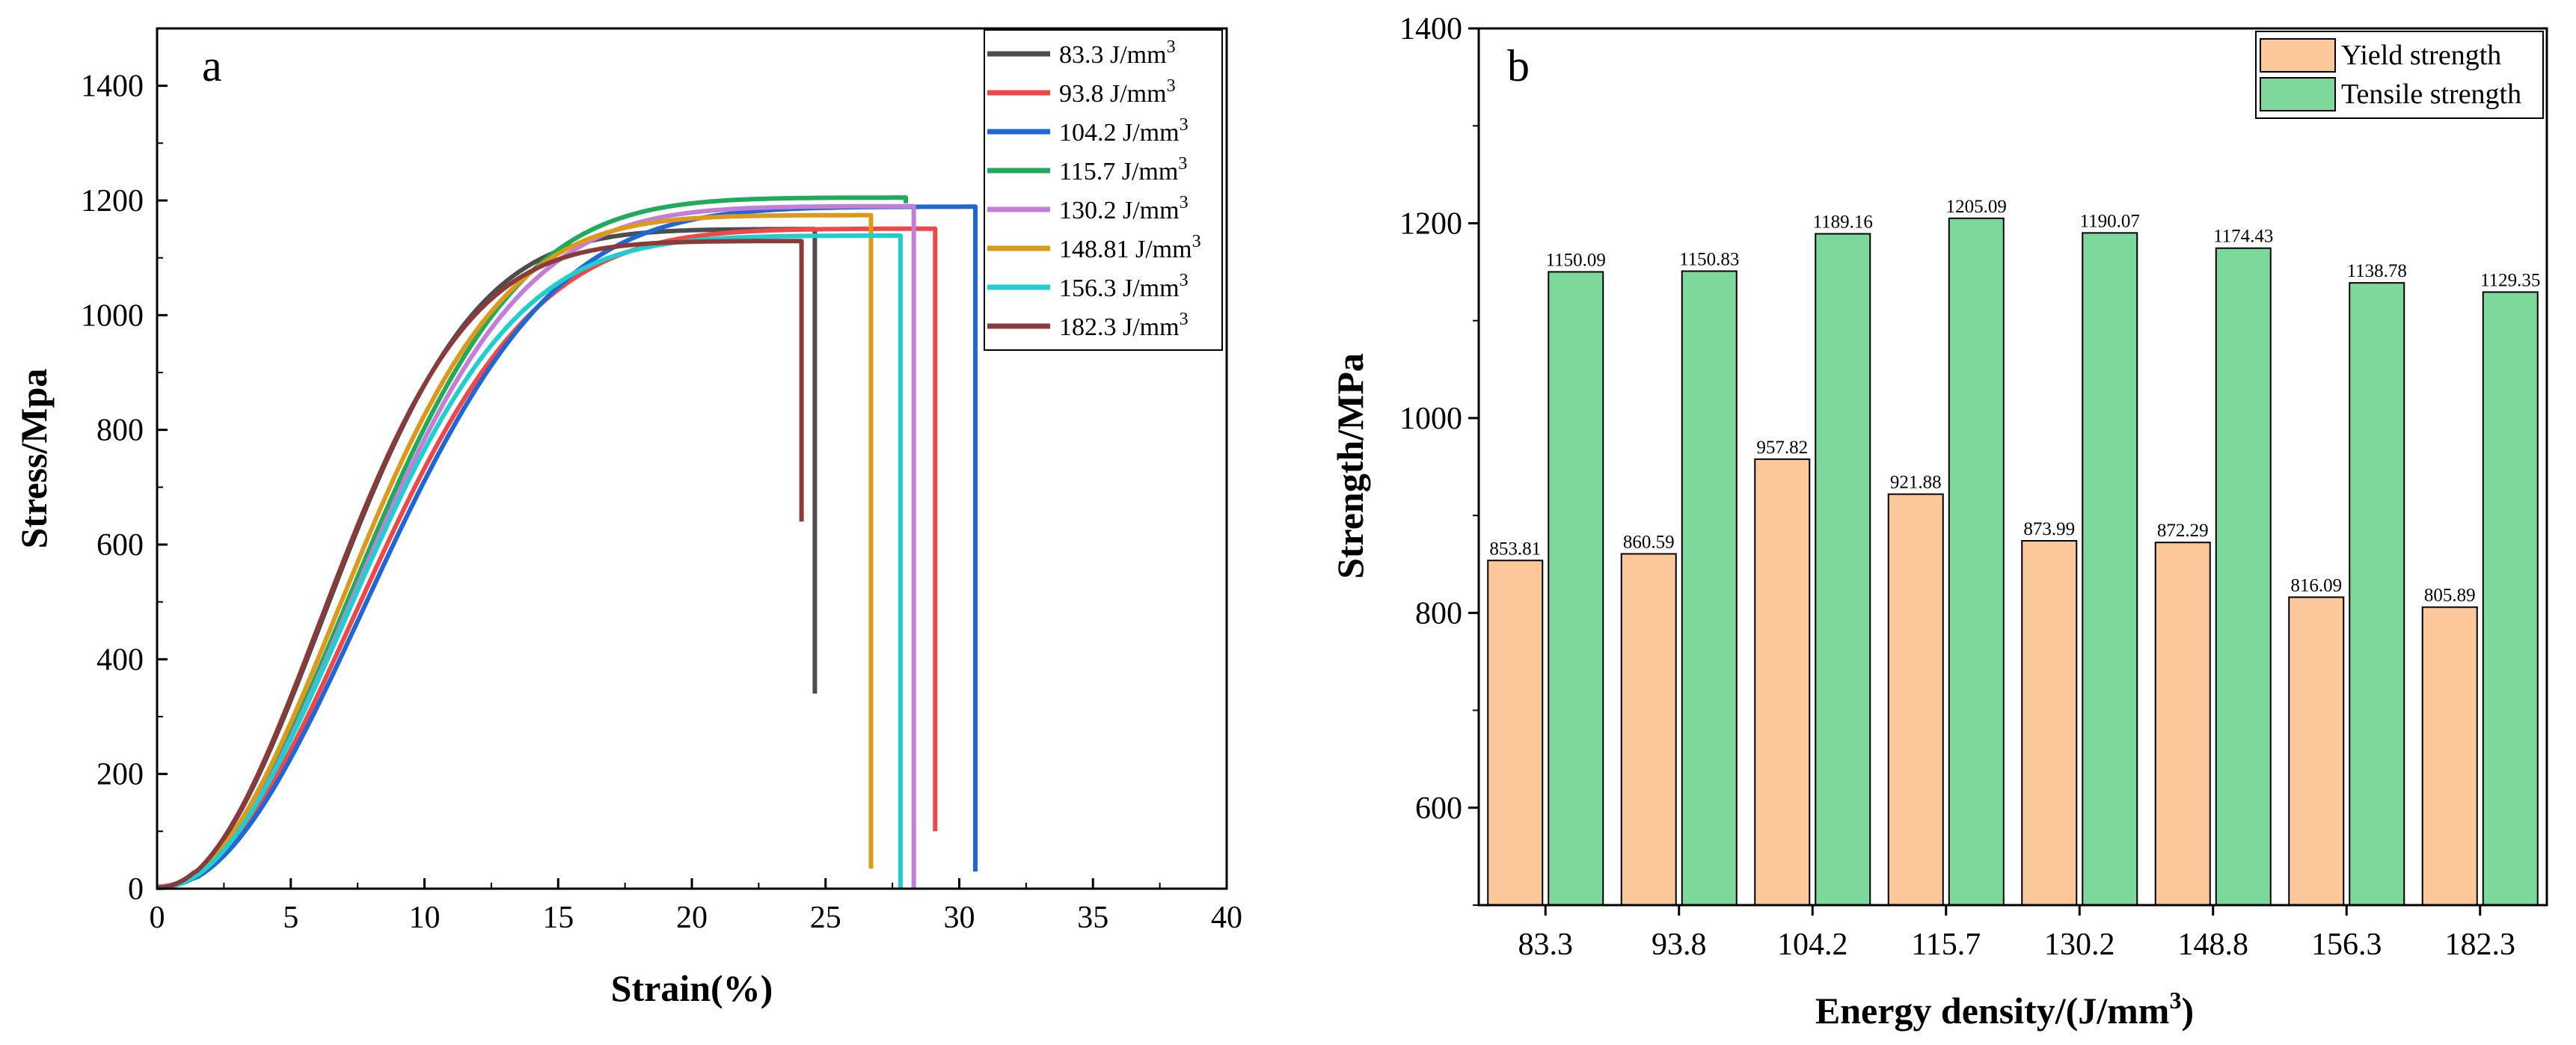  I want to click on a-legend-box, so click(1103, 190).